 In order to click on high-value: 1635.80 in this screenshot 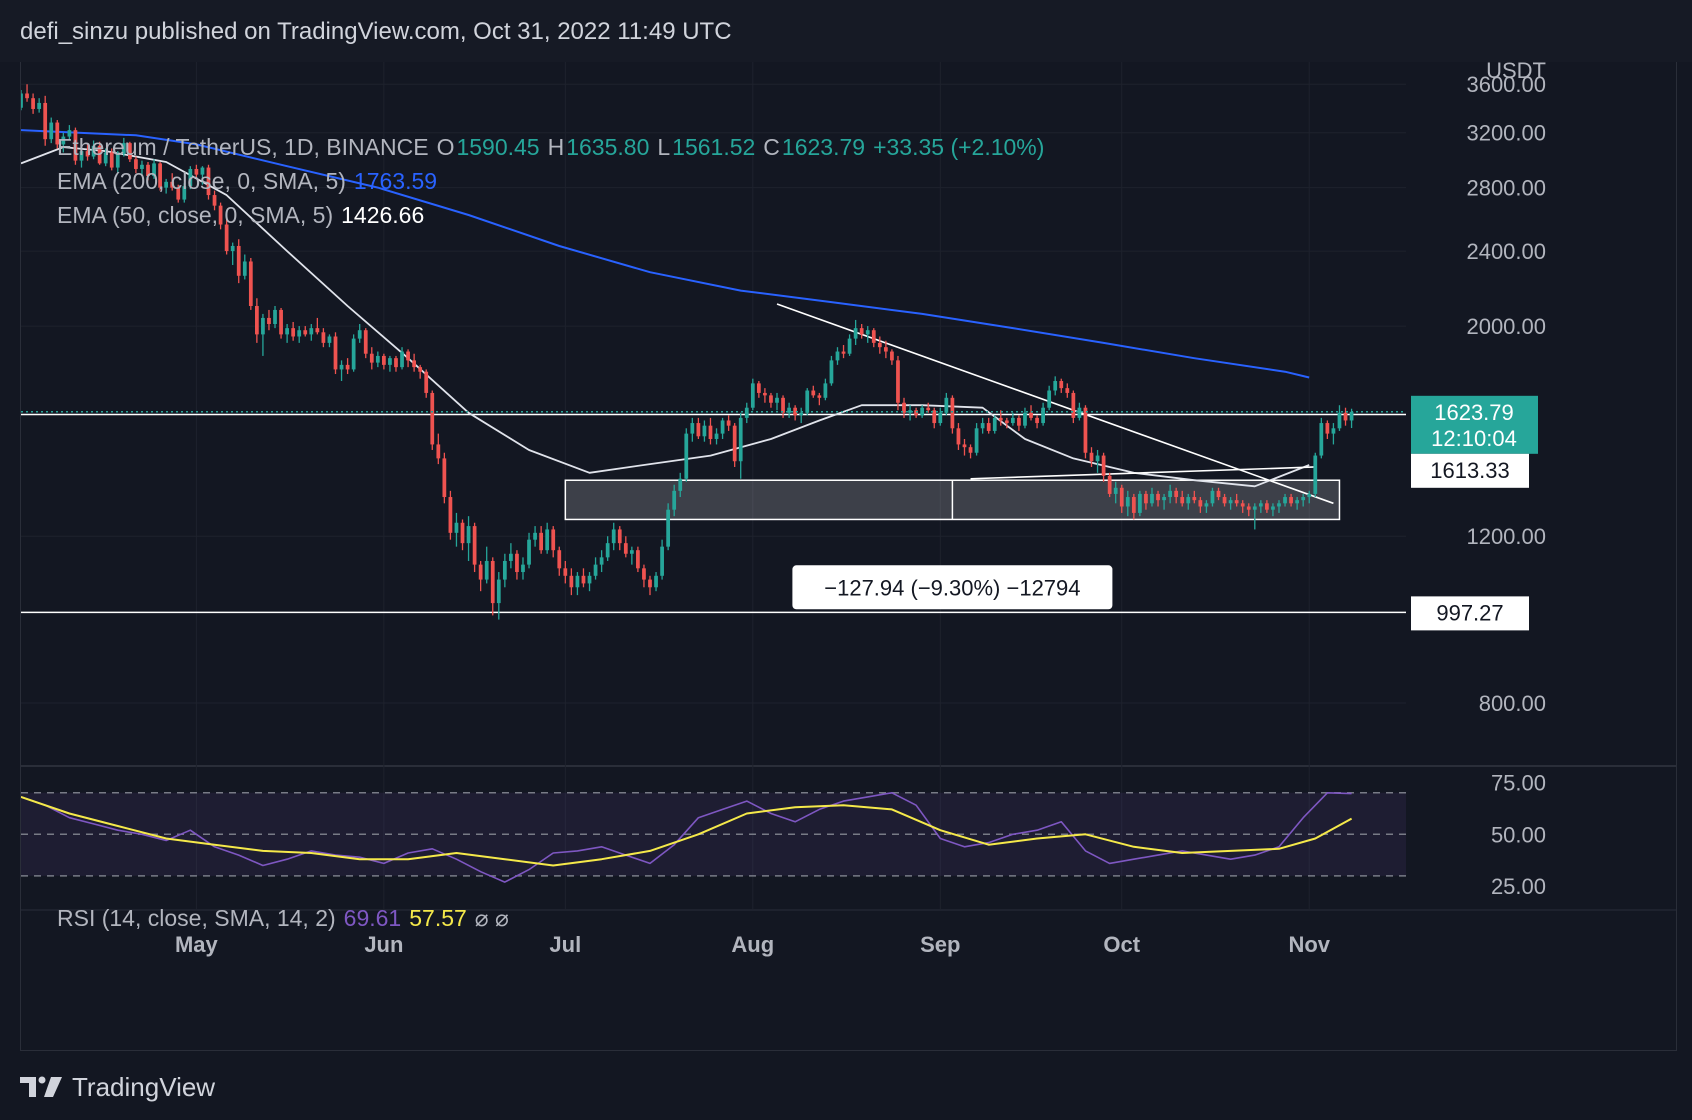, I will do `click(608, 147)`.